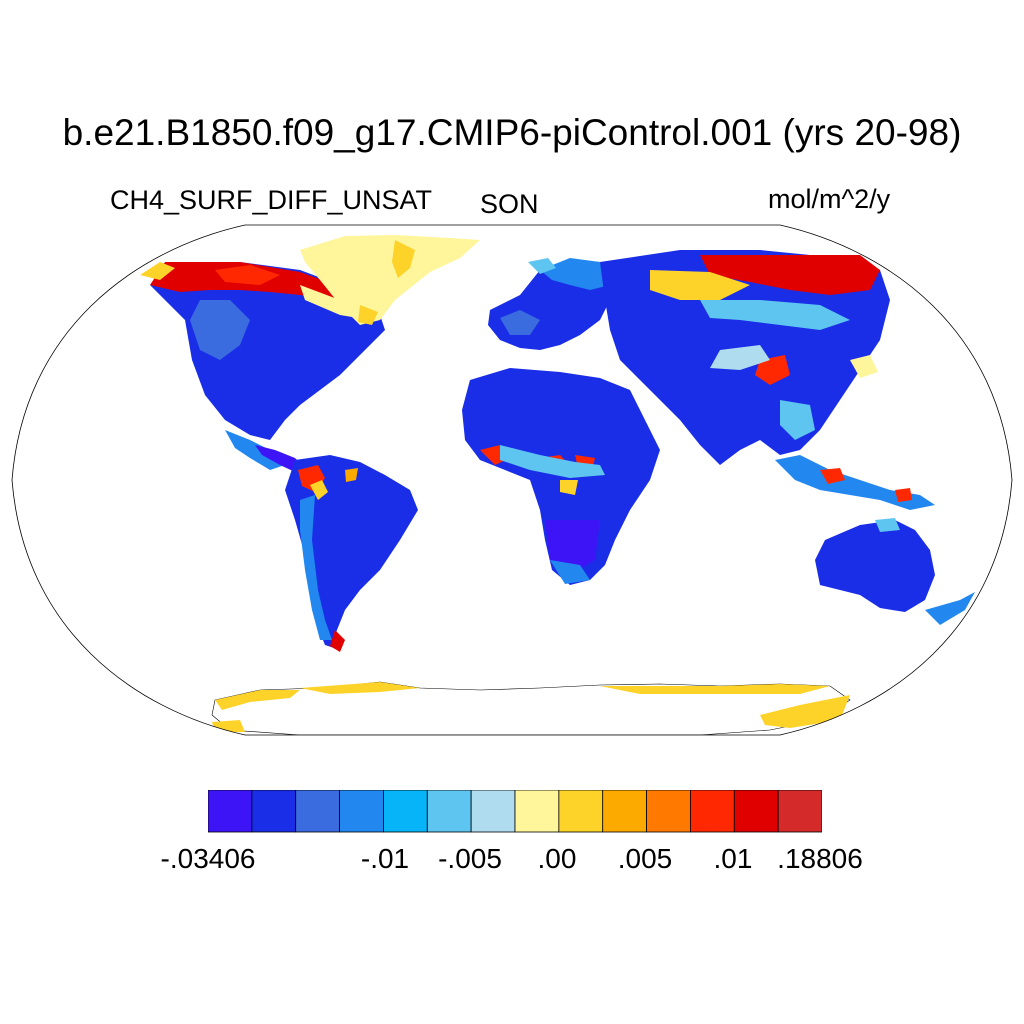  Describe the element at coordinates (645, 858) in the screenshot. I see `colorbar-tick-label: .005` at that location.